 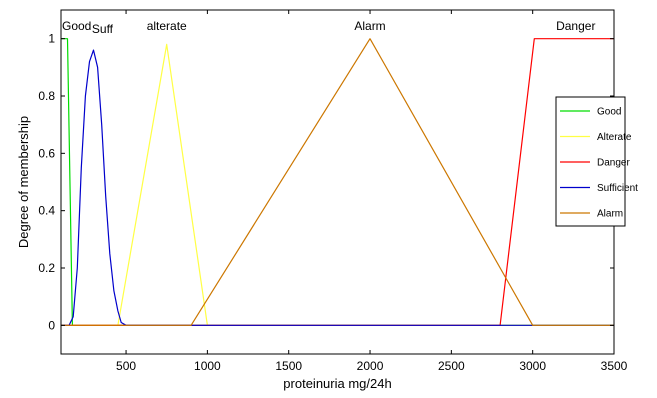 What do you see at coordinates (337, 383) in the screenshot?
I see `x-axis-label: proteinuria mg/24h` at bounding box center [337, 383].